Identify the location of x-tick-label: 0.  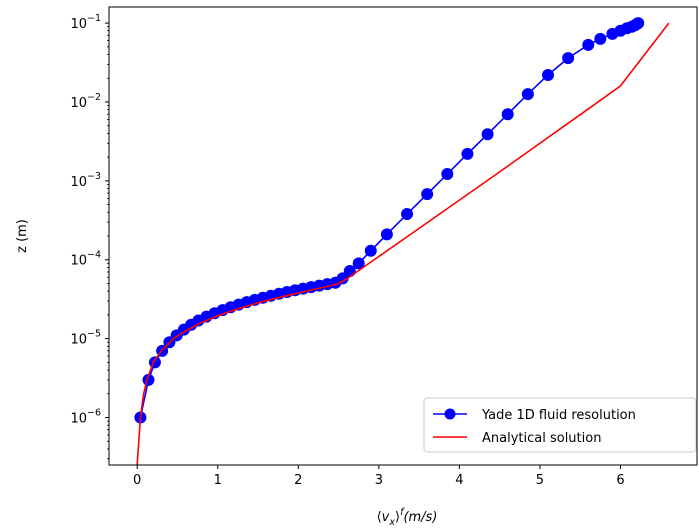
(137, 480).